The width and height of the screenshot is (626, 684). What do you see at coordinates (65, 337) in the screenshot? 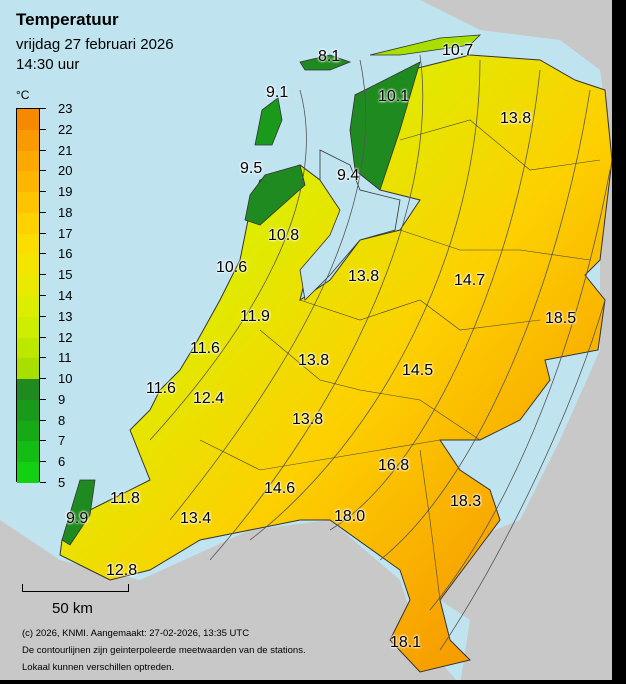
I see `legend-tick-label: 12` at bounding box center [65, 337].